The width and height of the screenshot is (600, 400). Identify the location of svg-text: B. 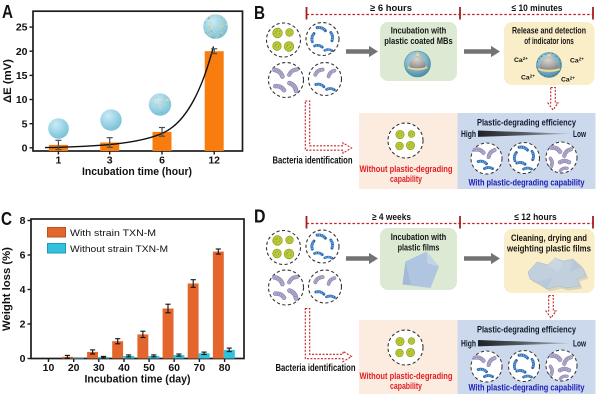
(259, 12).